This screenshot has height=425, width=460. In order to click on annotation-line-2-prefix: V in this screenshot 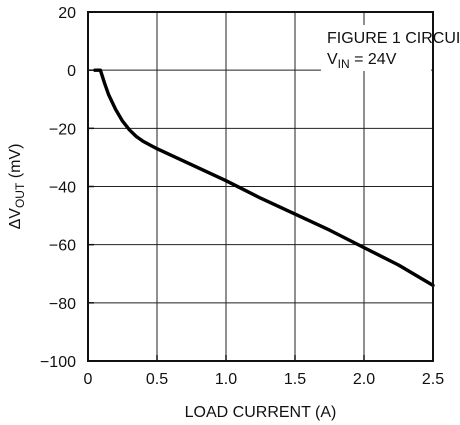, I will do `click(332, 59)`.